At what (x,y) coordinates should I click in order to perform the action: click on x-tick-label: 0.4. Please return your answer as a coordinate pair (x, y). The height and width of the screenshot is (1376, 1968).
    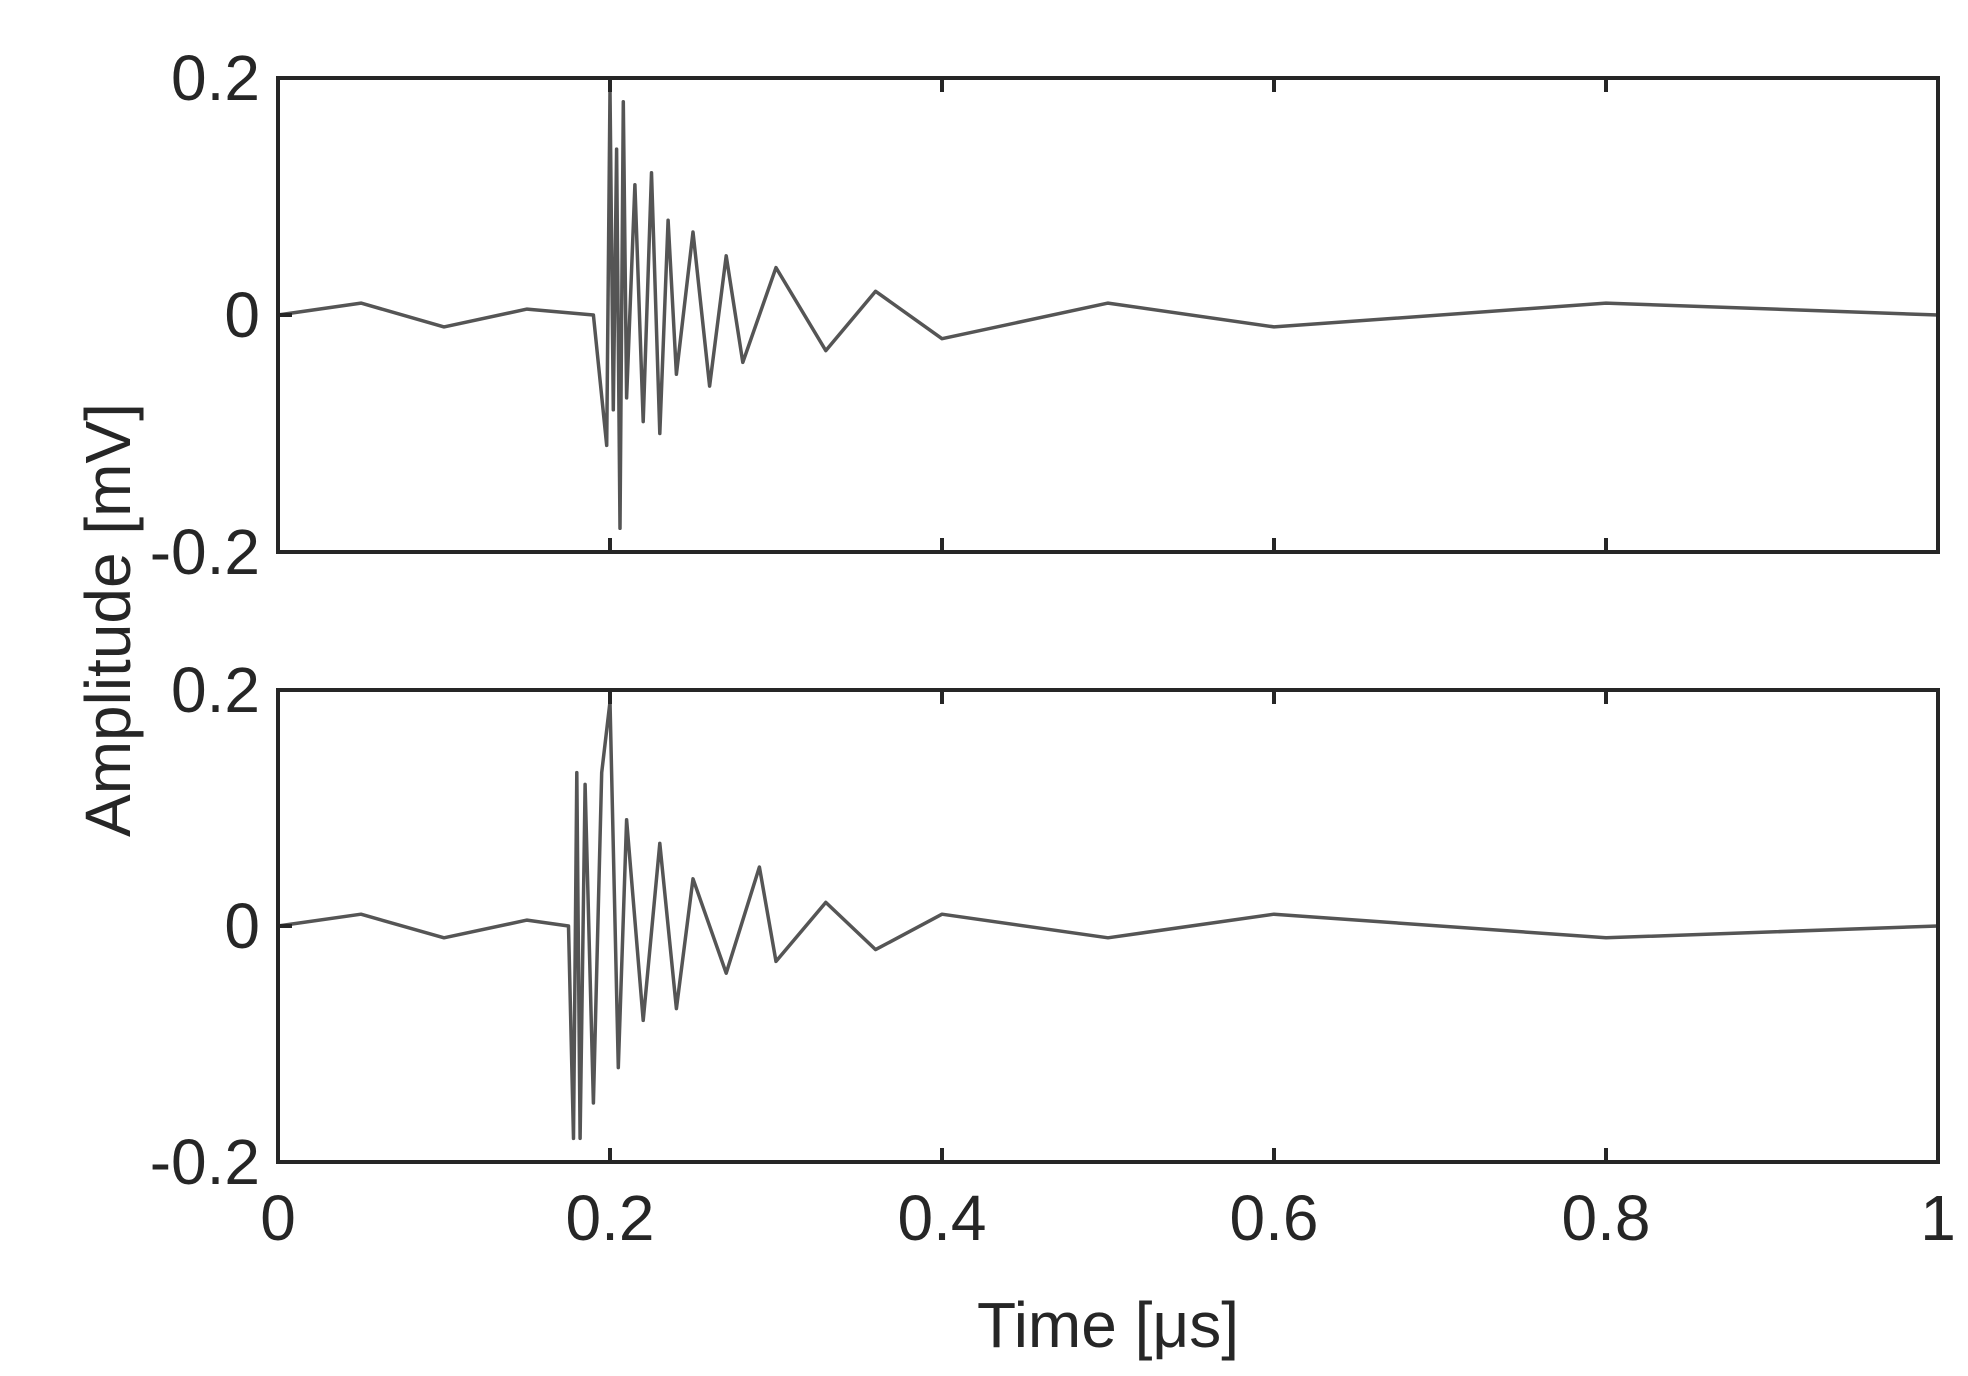
    Looking at the image, I should click on (942, 1218).